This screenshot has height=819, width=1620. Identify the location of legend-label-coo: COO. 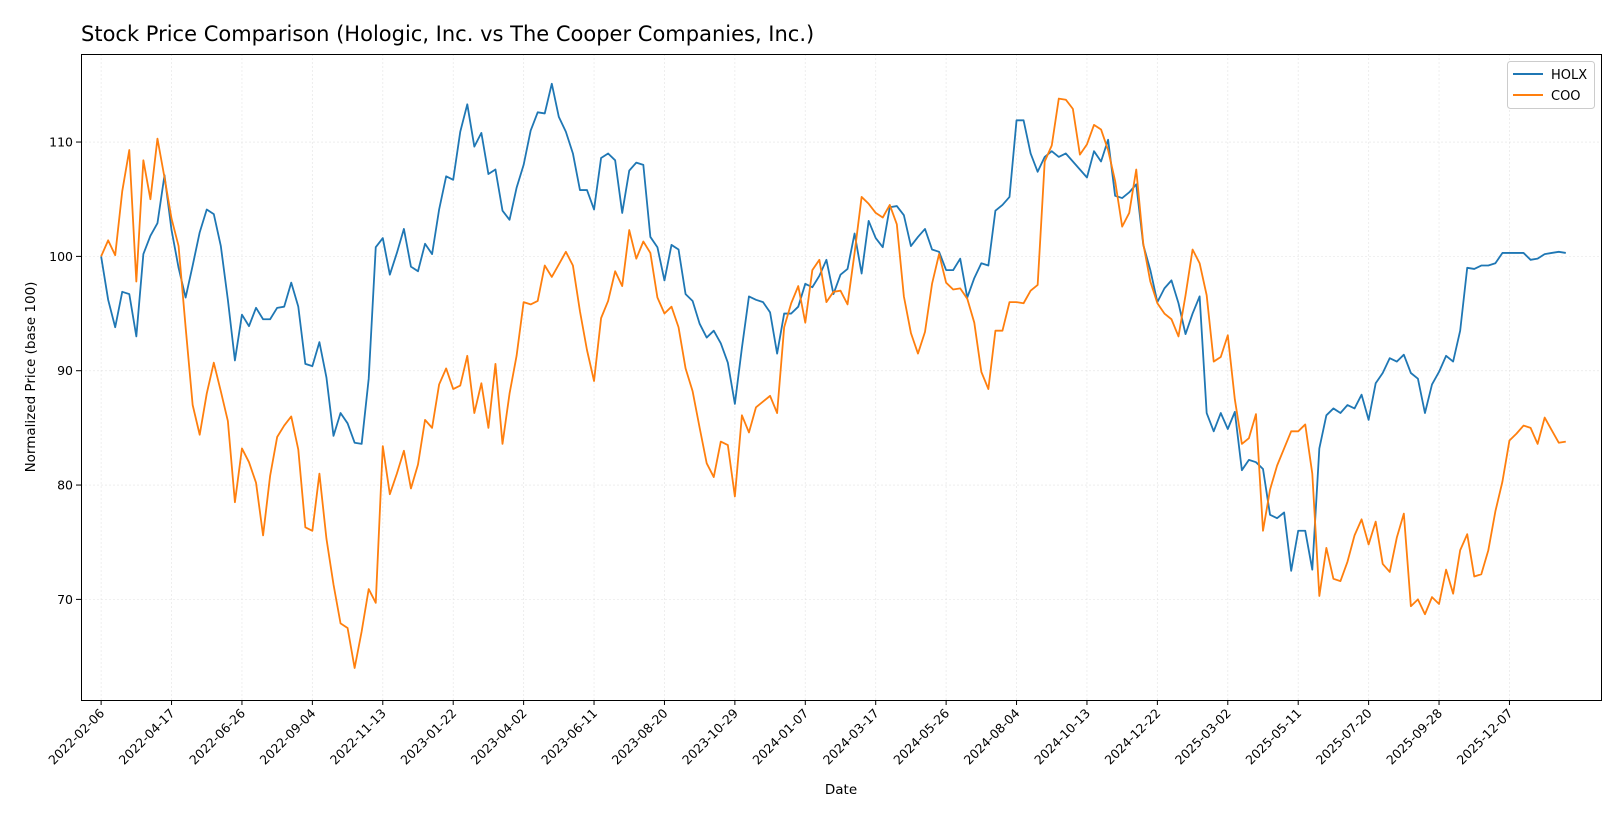
(1566, 96).